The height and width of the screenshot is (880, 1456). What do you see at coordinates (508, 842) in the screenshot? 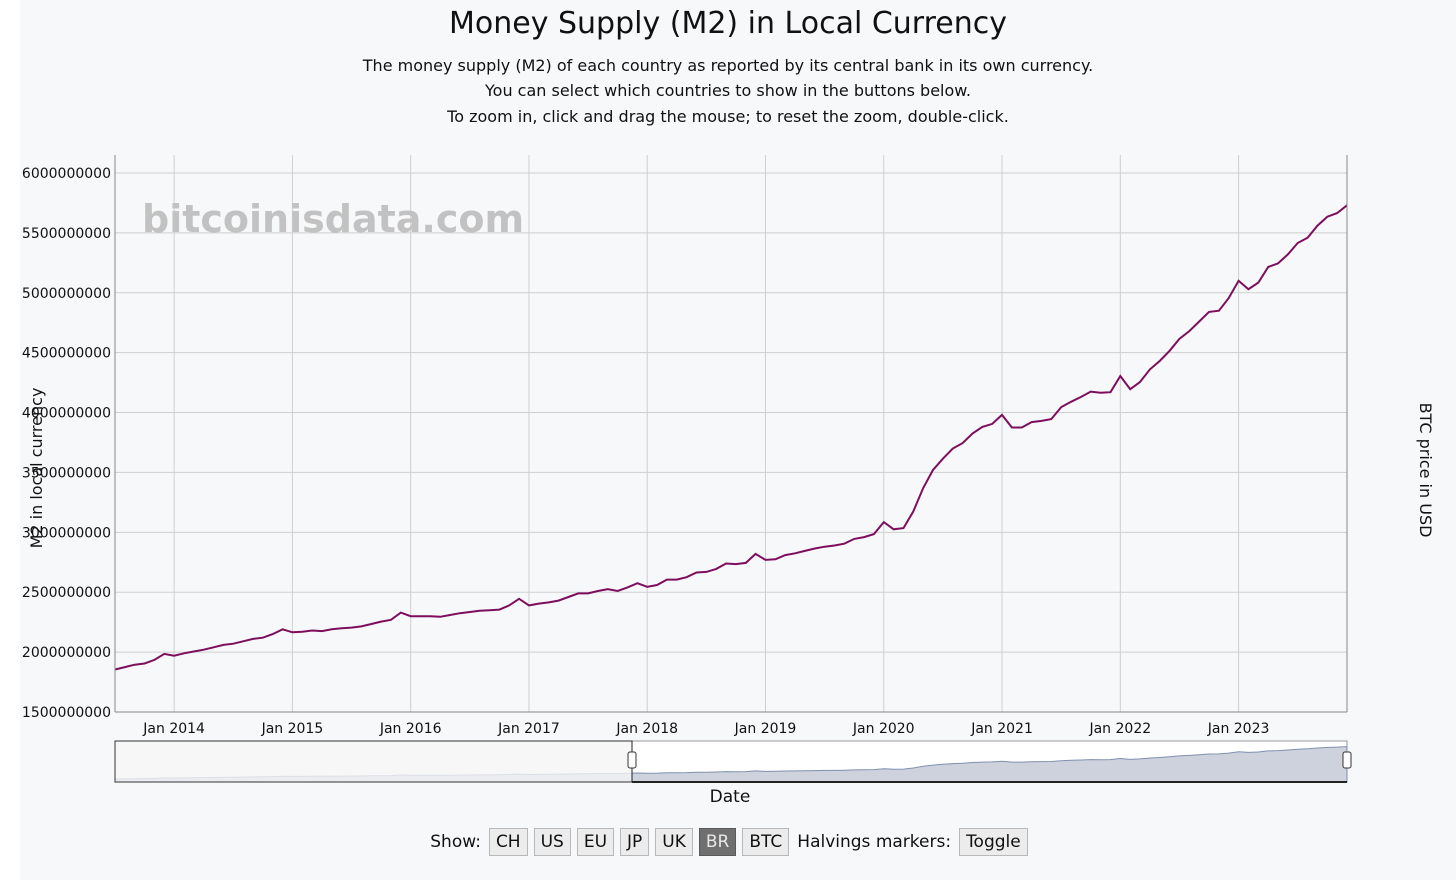
I see `country-button-ch: CH` at bounding box center [508, 842].